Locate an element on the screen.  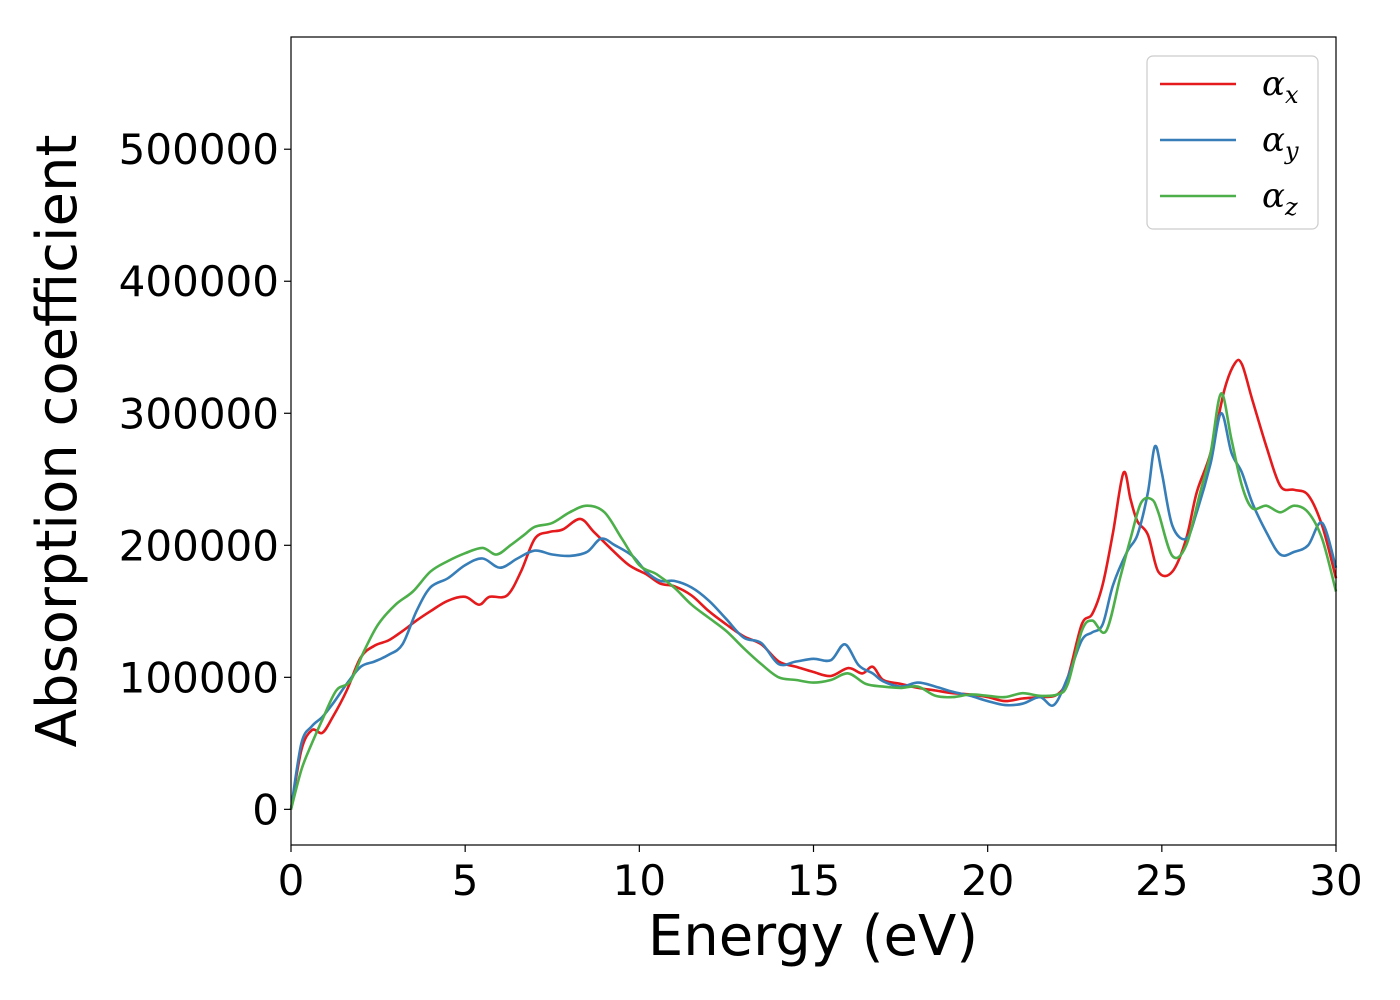
x-axis-ticks: 0 5 10 15 20 25 30 is located at coordinates (820, 875).